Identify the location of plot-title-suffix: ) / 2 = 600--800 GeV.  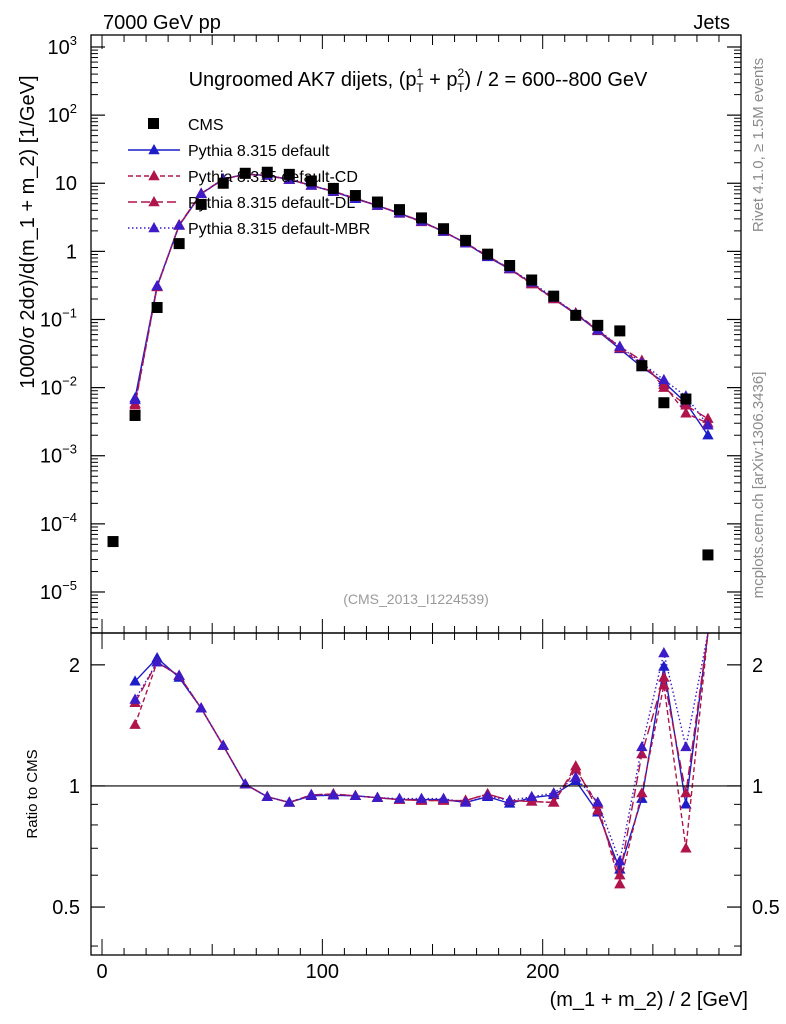
(557, 80).